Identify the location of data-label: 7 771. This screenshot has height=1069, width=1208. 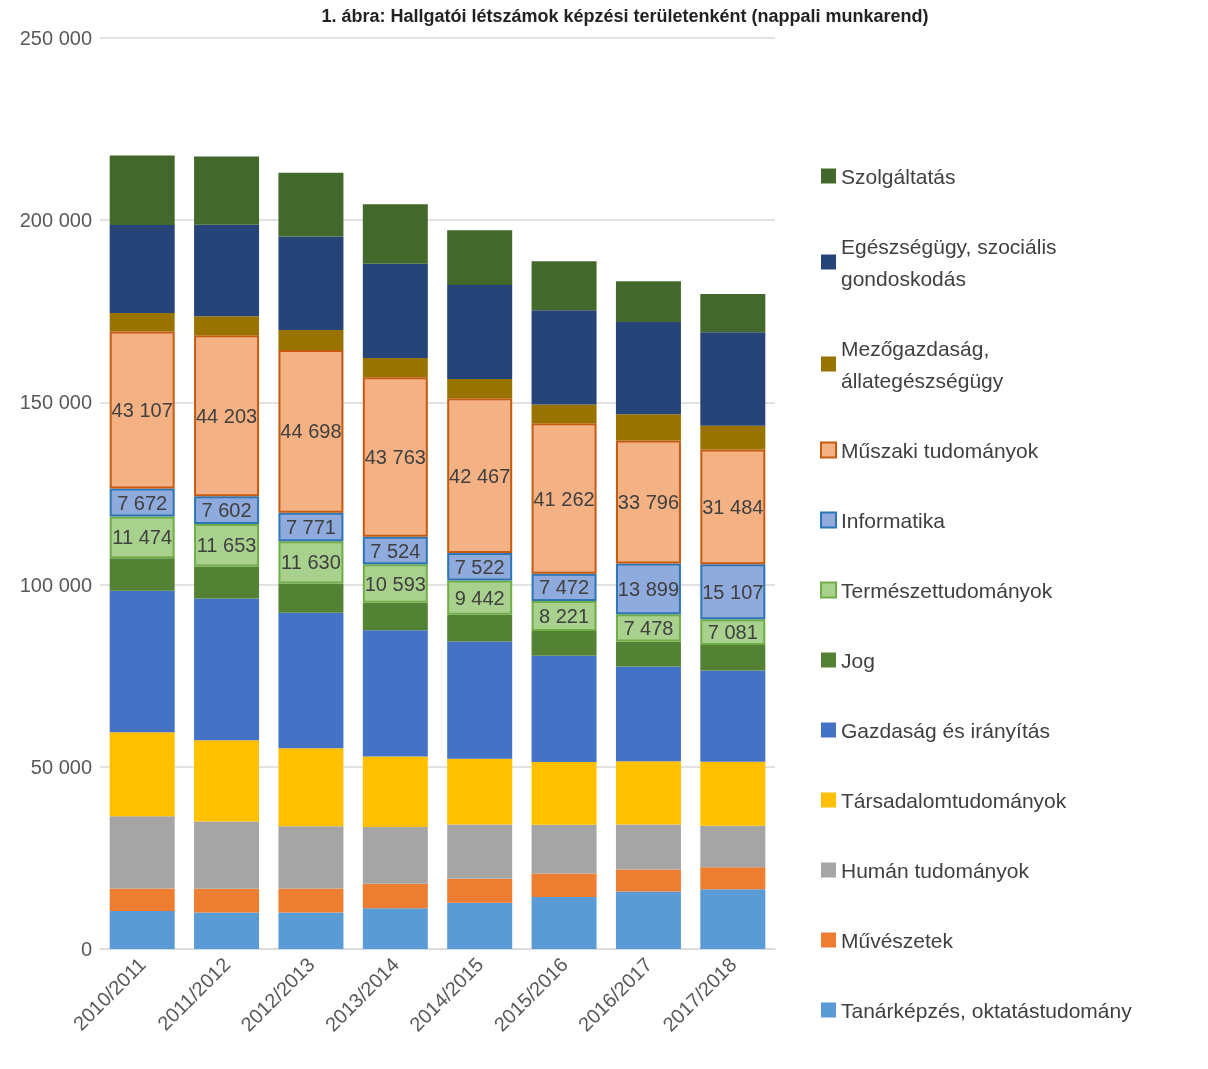
(310, 526).